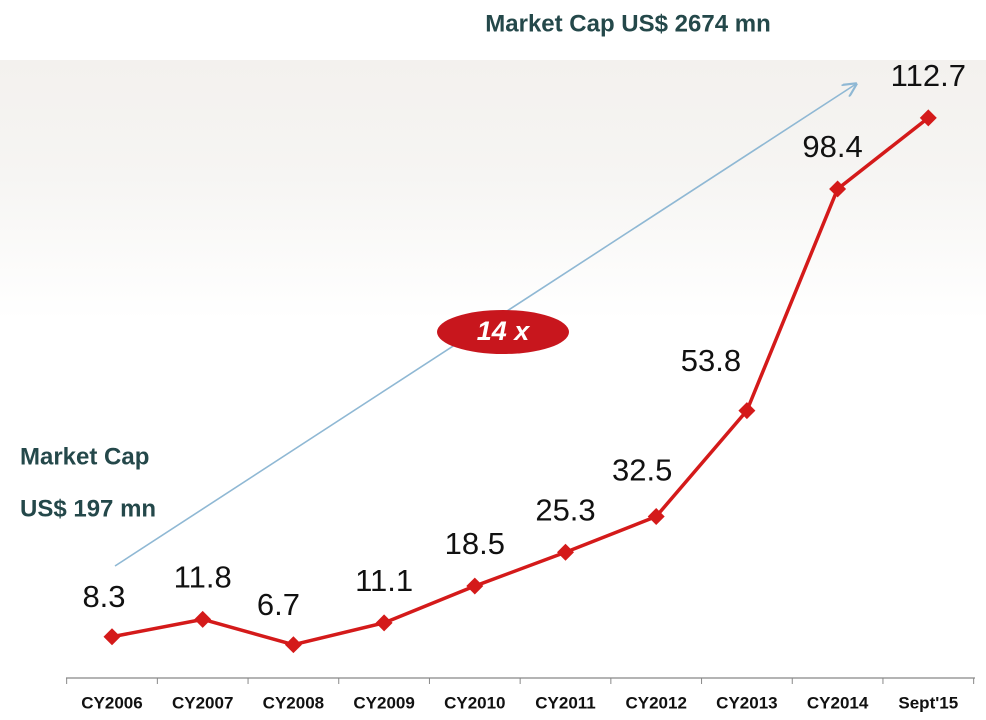 This screenshot has width=986, height=720. Describe the element at coordinates (474, 702) in the screenshot. I see `x-tick-label: CY2010` at that location.